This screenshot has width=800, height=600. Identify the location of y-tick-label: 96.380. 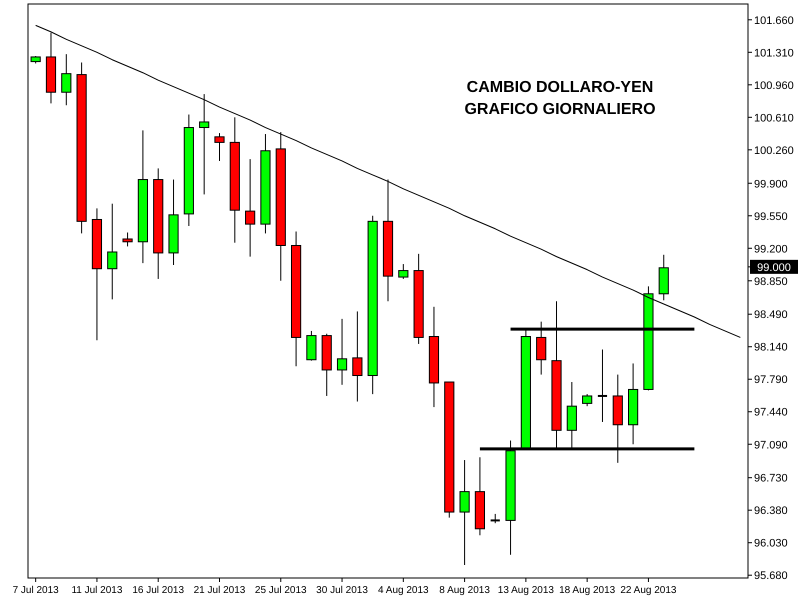
(771, 511).